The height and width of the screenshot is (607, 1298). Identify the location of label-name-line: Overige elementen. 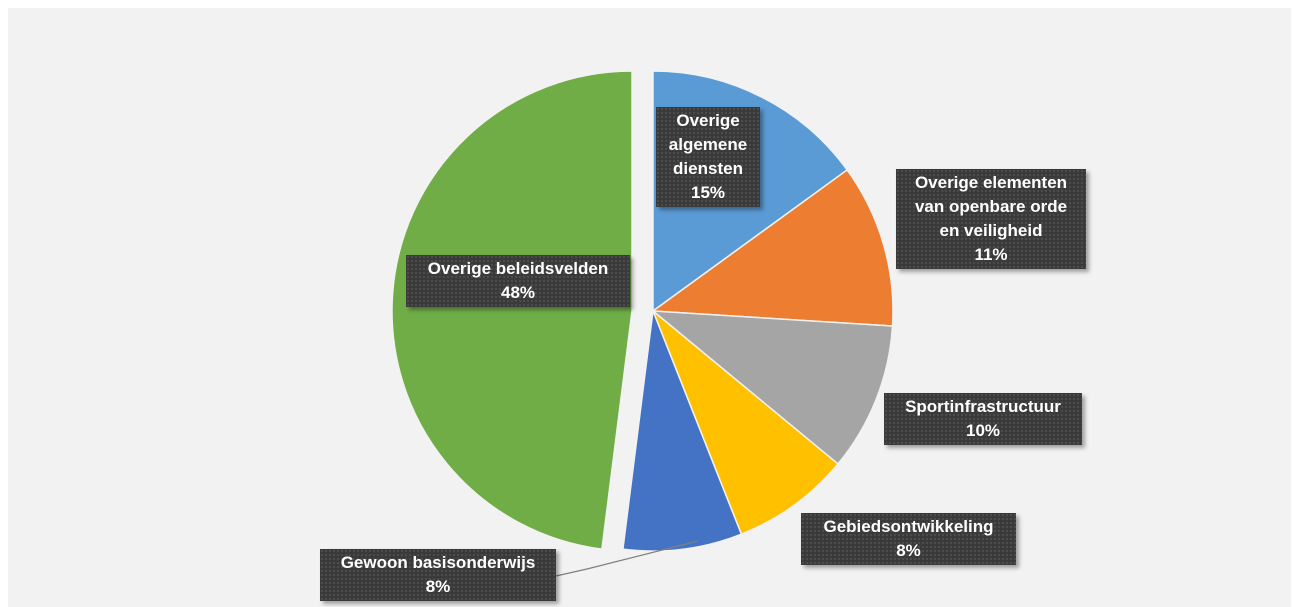
(991, 182).